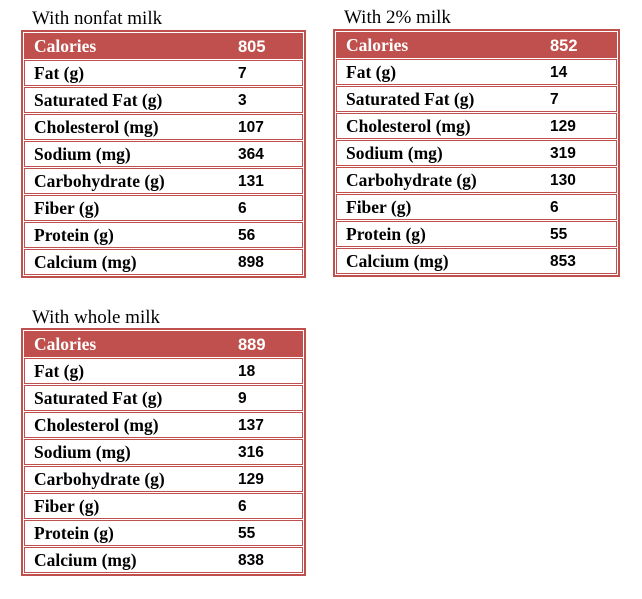  I want to click on table-row: Sodium (mg) 364, so click(163, 153).